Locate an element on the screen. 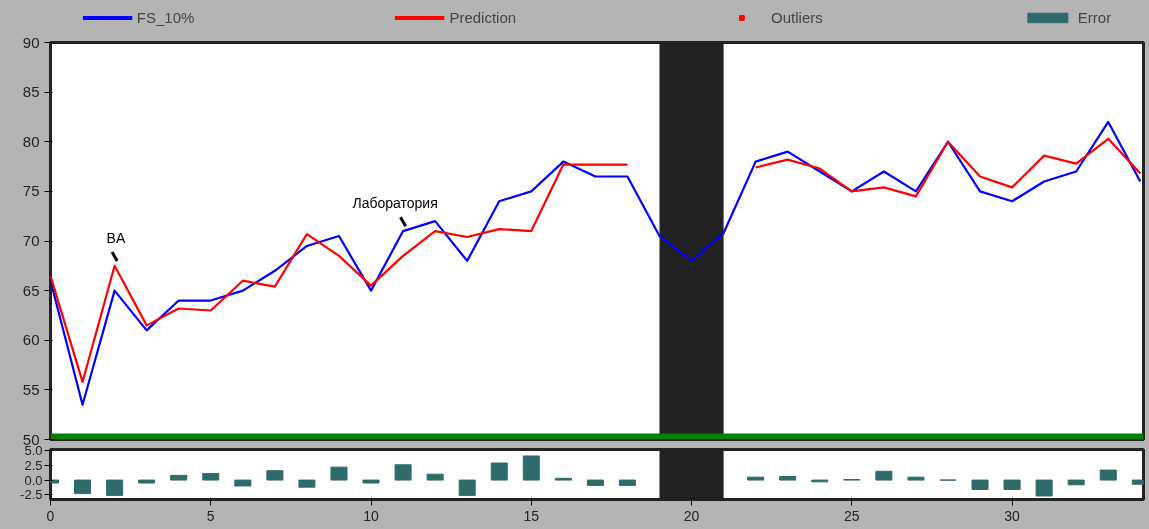 The height and width of the screenshot is (529, 1149). y-tick-label: 2.5 is located at coordinates (33, 465).